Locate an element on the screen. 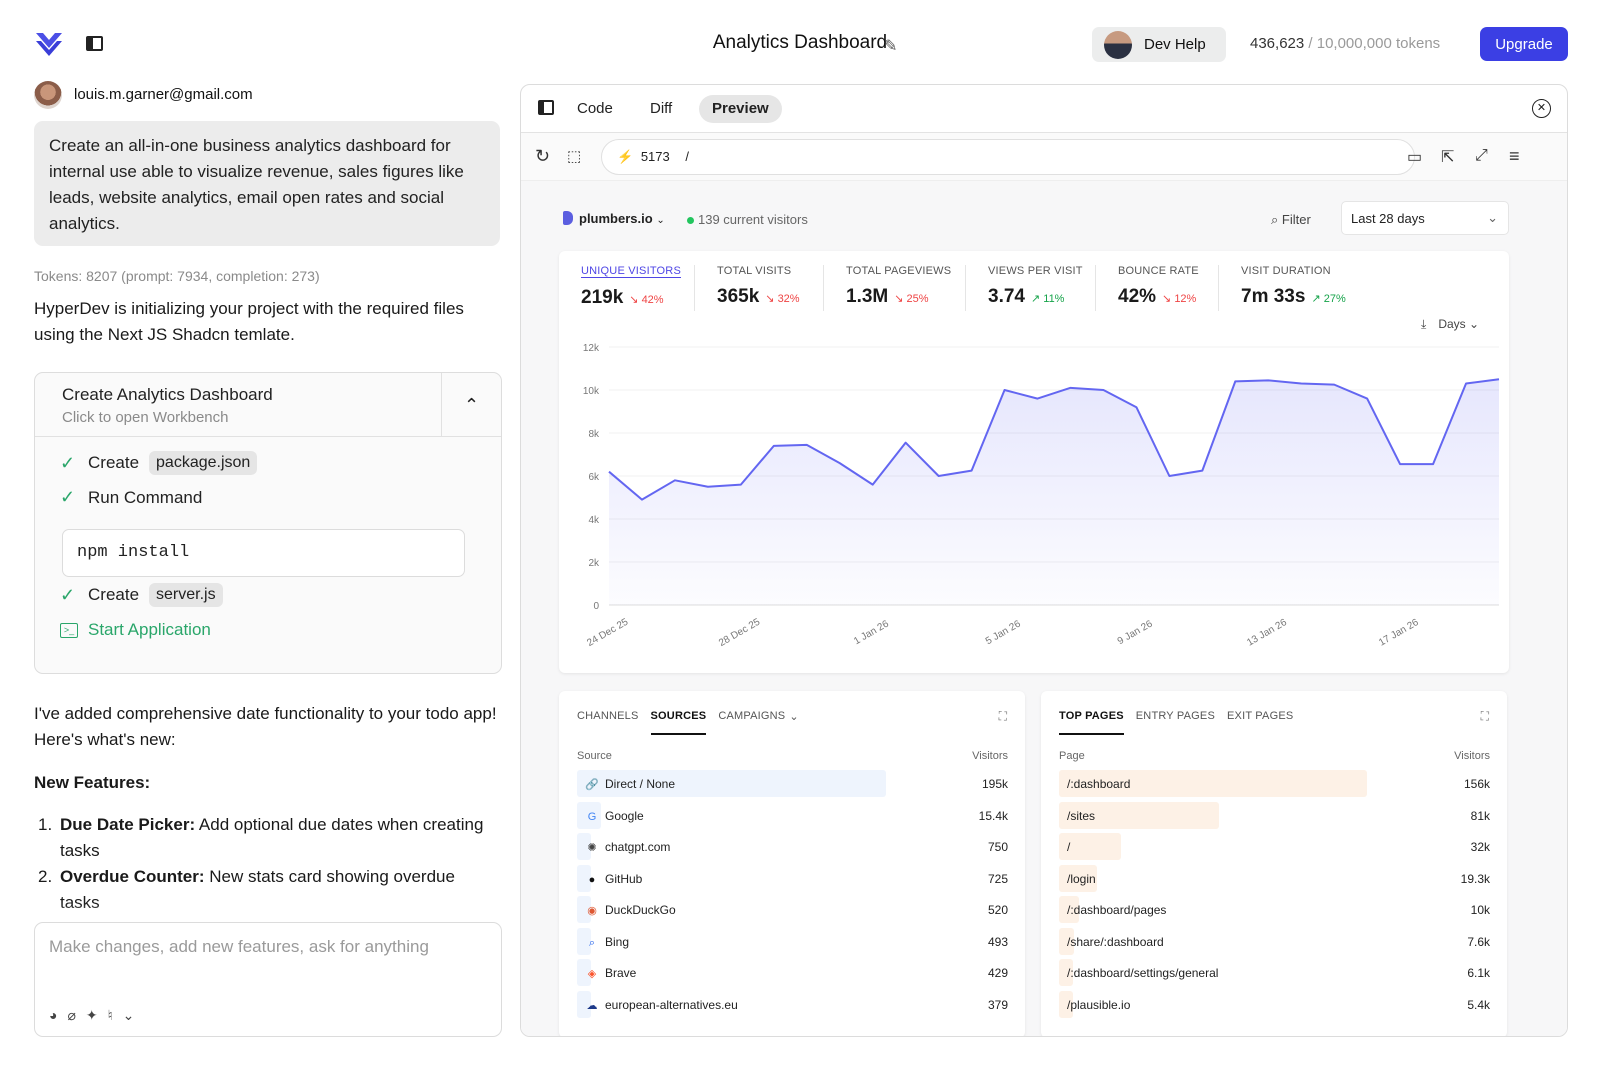 This screenshot has height=1076, width=1600. sparkles-icon: ✦ is located at coordinates (91, 1015).